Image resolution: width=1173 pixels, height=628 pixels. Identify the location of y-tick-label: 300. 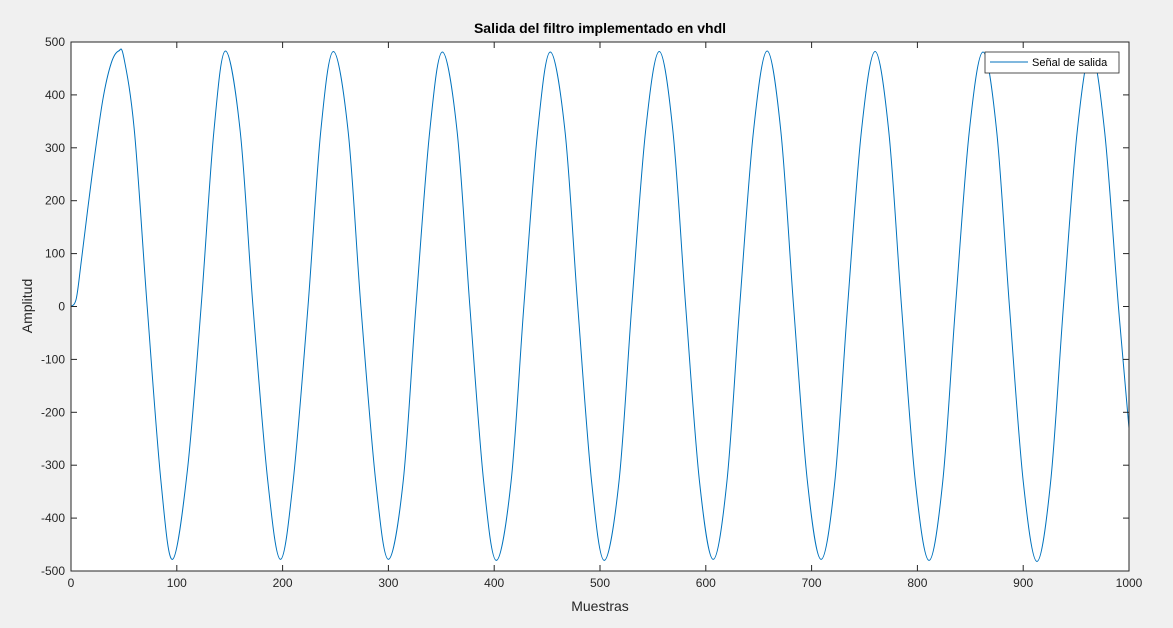
(55, 148).